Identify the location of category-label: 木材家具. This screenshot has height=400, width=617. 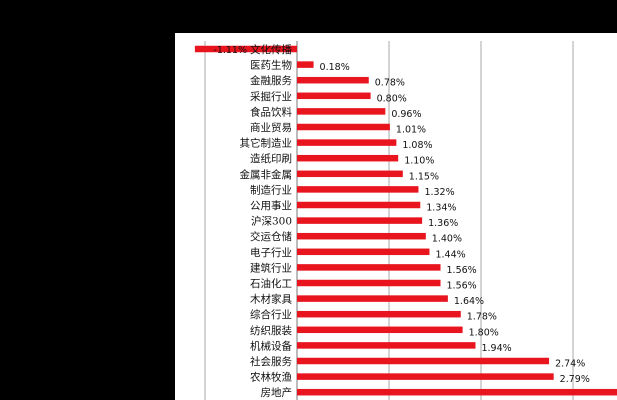
(271, 299).